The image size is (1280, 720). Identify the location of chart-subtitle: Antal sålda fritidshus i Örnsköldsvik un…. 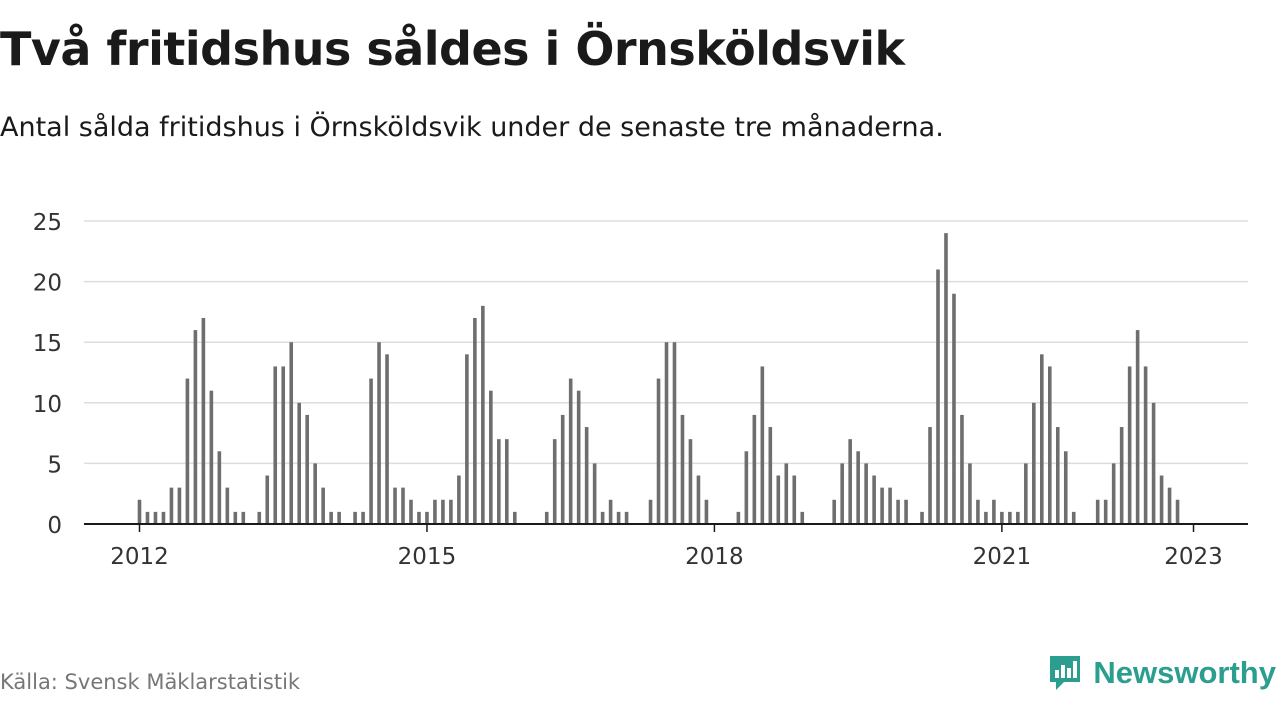
(472, 127).